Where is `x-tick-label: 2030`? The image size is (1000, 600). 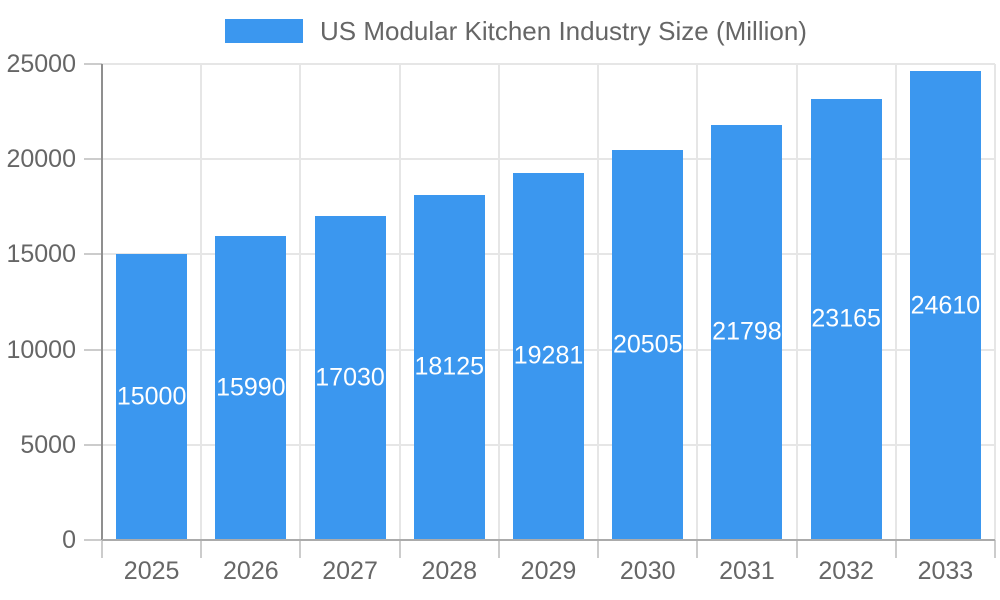 x-tick-label: 2030 is located at coordinates (647, 571).